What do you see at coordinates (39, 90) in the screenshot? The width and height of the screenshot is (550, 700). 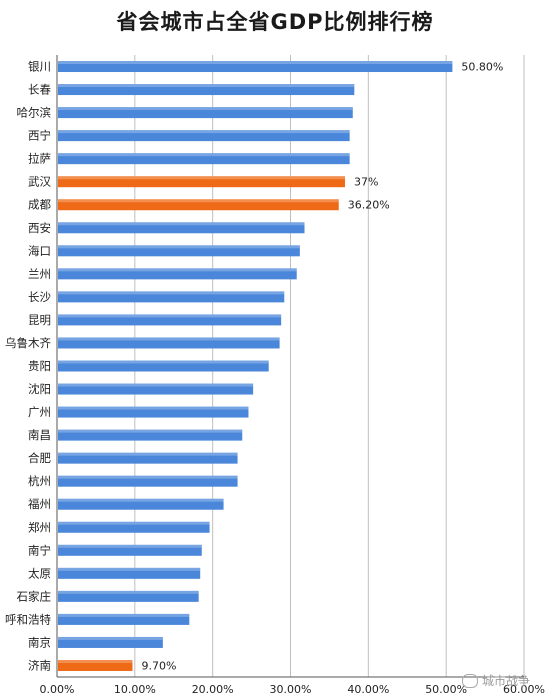 I see `category-label: 长春` at bounding box center [39, 90].